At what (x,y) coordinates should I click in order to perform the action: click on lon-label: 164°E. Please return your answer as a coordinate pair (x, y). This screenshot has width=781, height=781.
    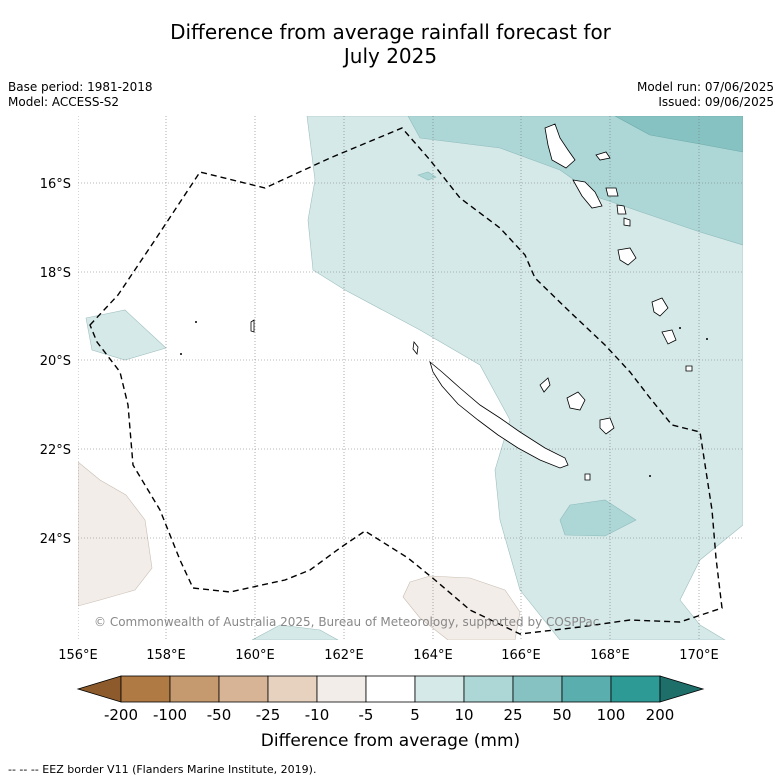
    Looking at the image, I should click on (433, 655).